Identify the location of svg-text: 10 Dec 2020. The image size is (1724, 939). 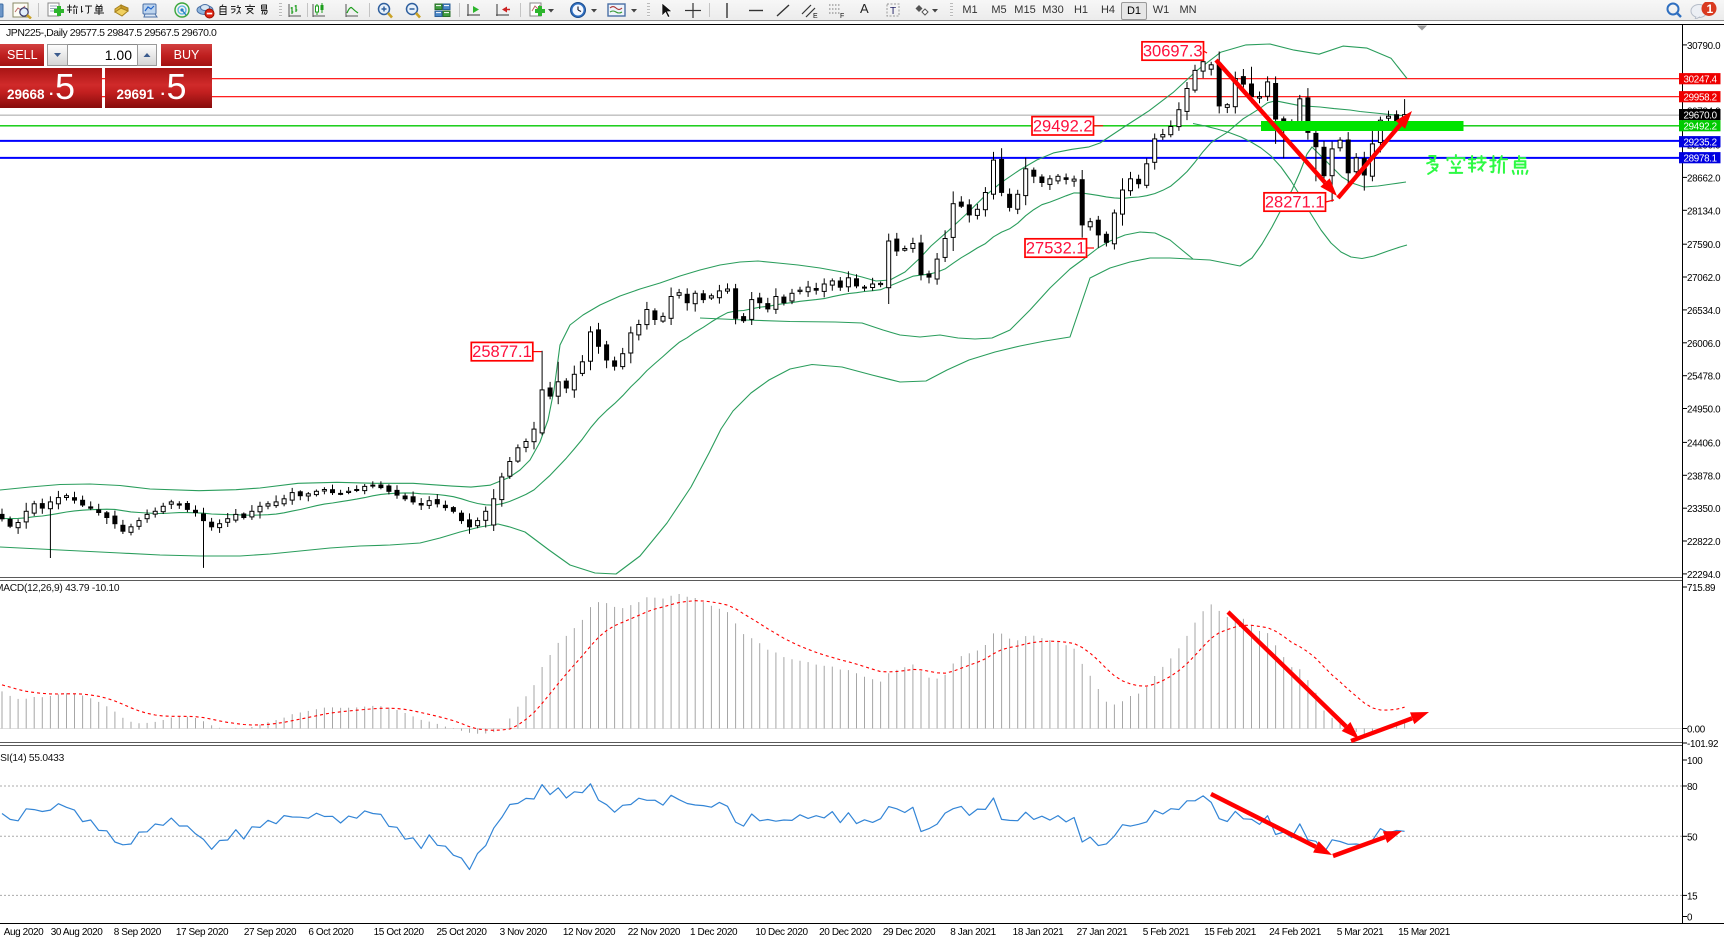
(781, 932).